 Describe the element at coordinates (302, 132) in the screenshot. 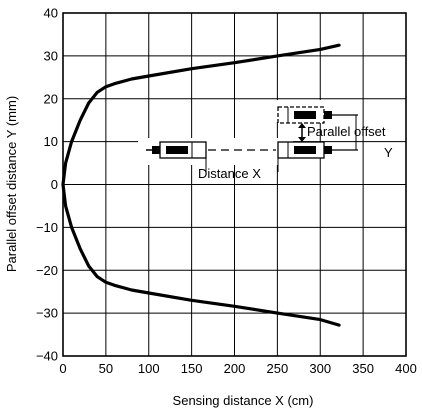

I see `offset-double-arrow-icon` at that location.